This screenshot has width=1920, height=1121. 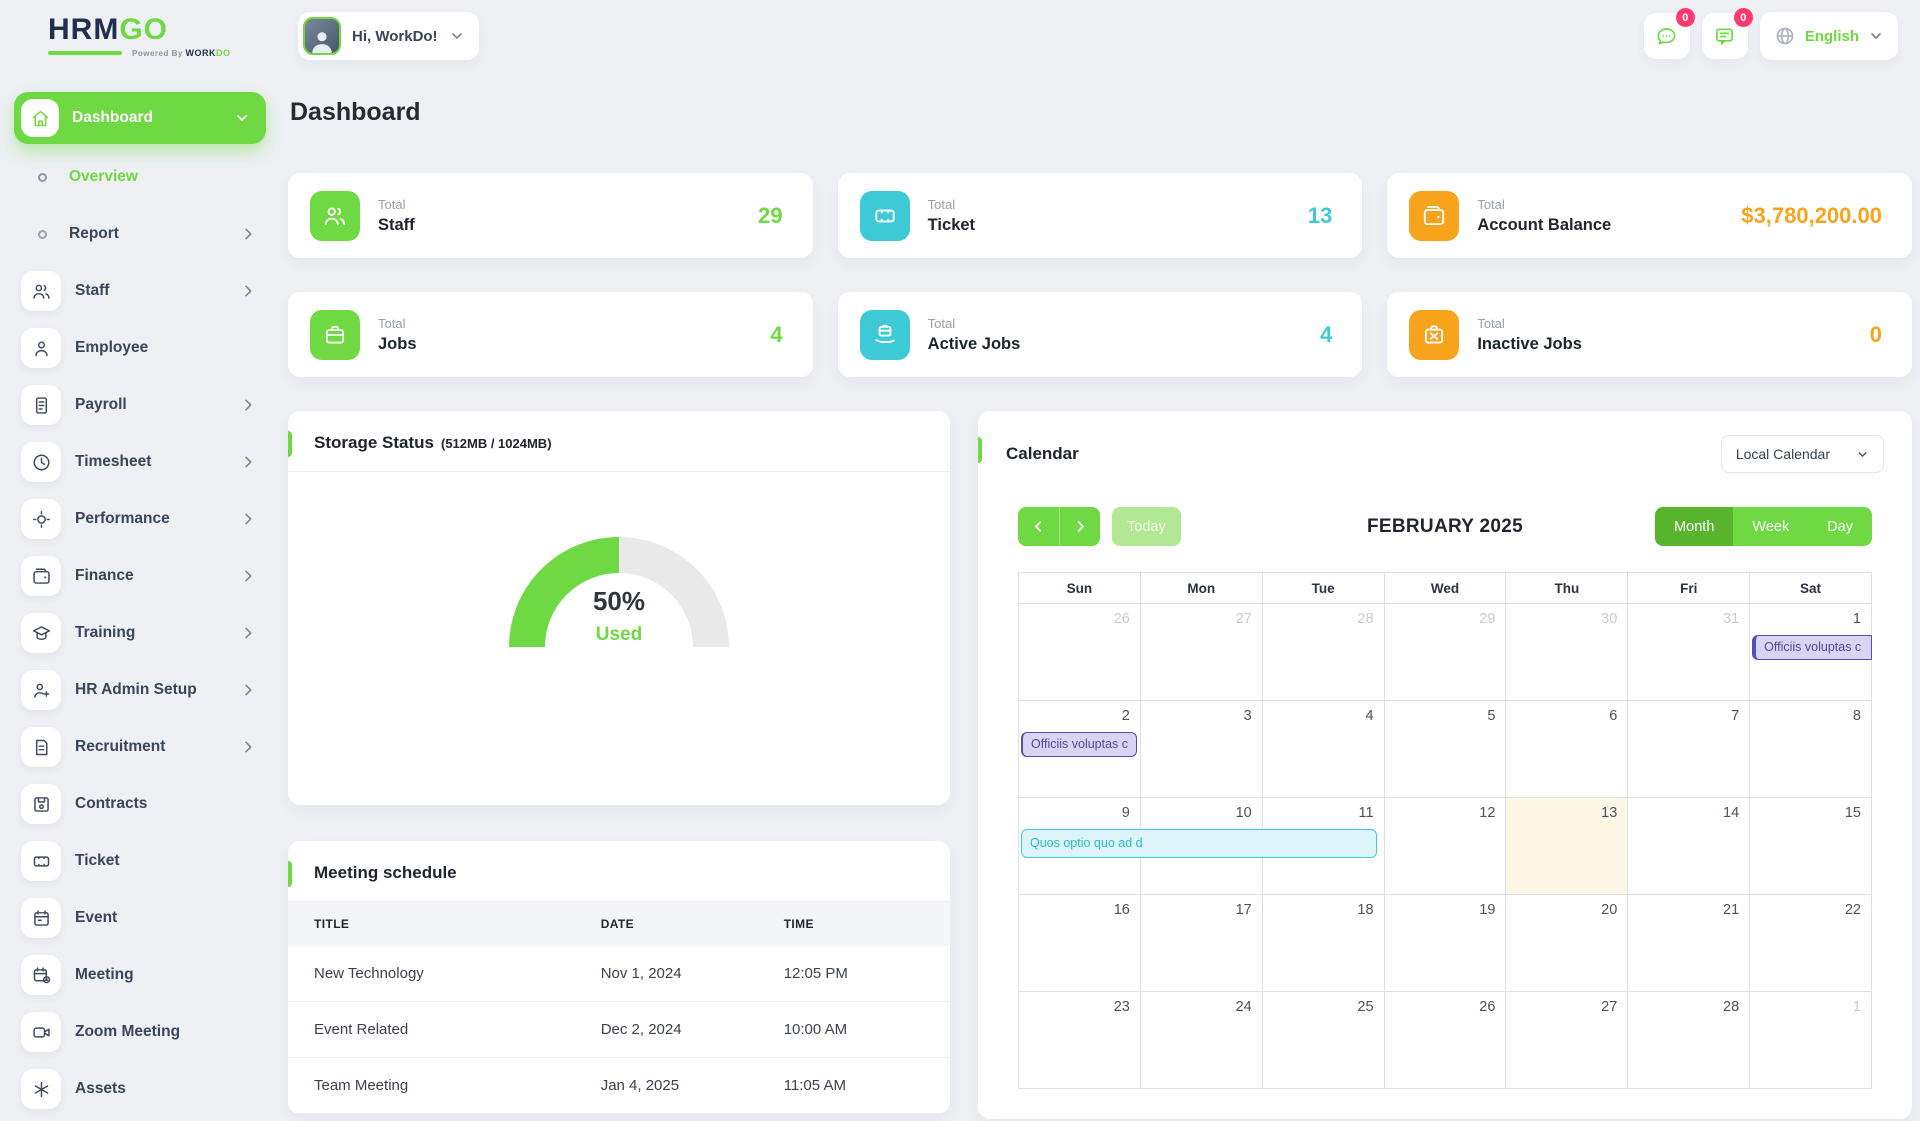 I want to click on logo-underline, so click(x=85, y=52).